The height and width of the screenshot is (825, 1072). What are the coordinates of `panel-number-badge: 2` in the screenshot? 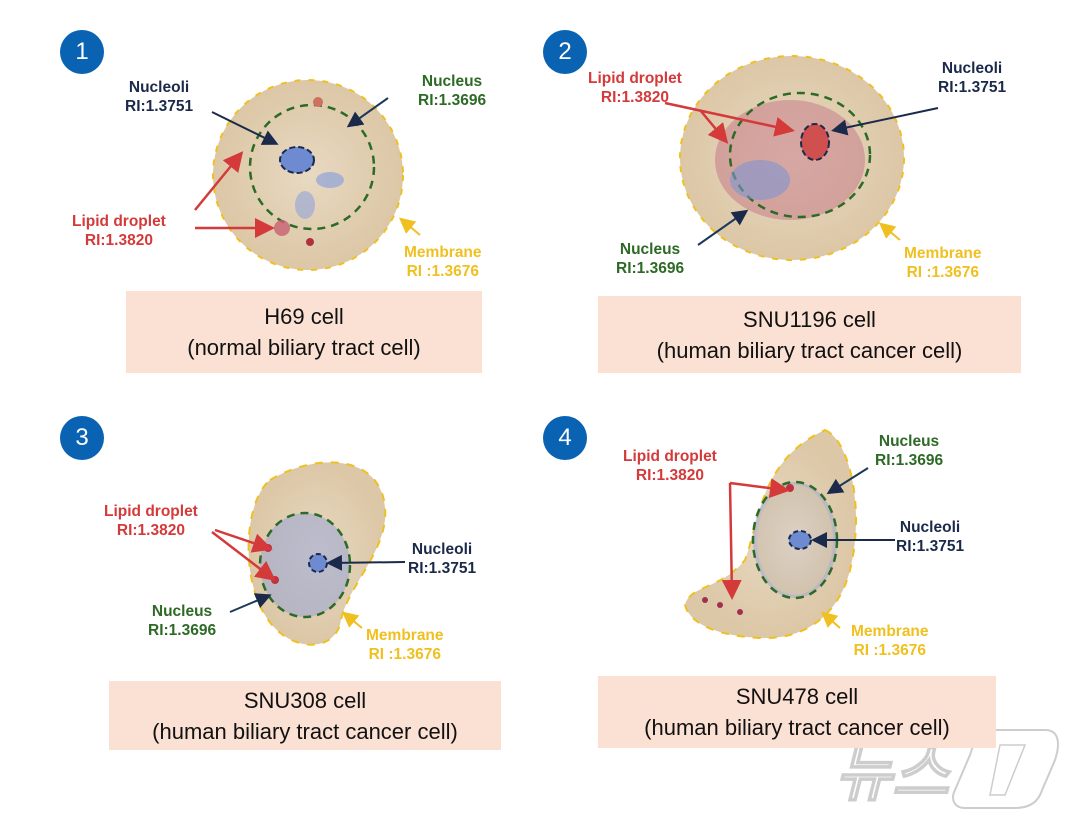 It's located at (565, 52).